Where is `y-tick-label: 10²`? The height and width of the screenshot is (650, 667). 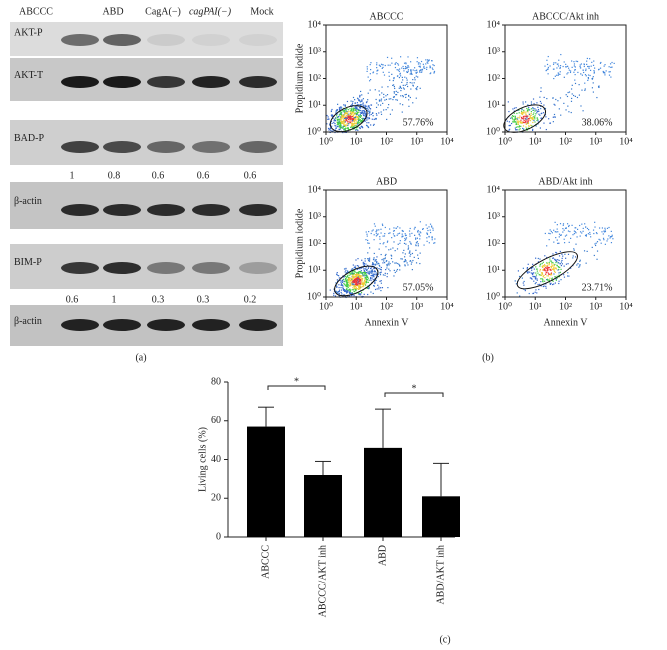 y-tick-label: 10² is located at coordinates (314, 78).